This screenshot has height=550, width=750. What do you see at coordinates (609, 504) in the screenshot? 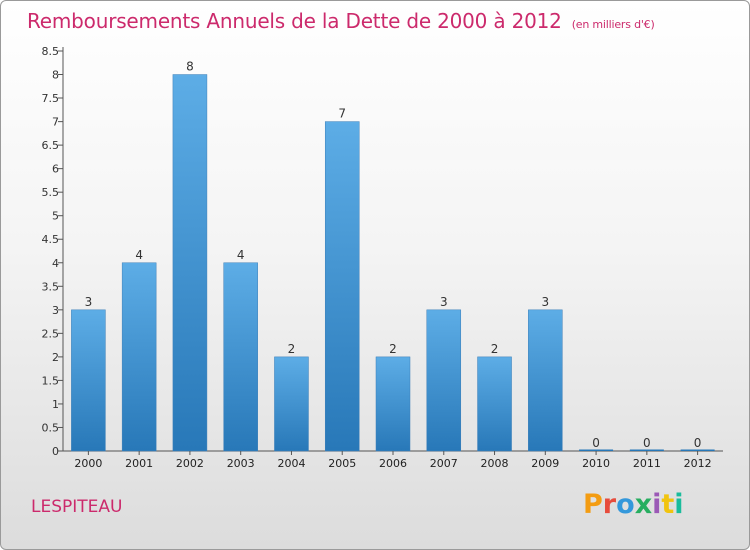
I see `logo-letter: r` at bounding box center [609, 504].